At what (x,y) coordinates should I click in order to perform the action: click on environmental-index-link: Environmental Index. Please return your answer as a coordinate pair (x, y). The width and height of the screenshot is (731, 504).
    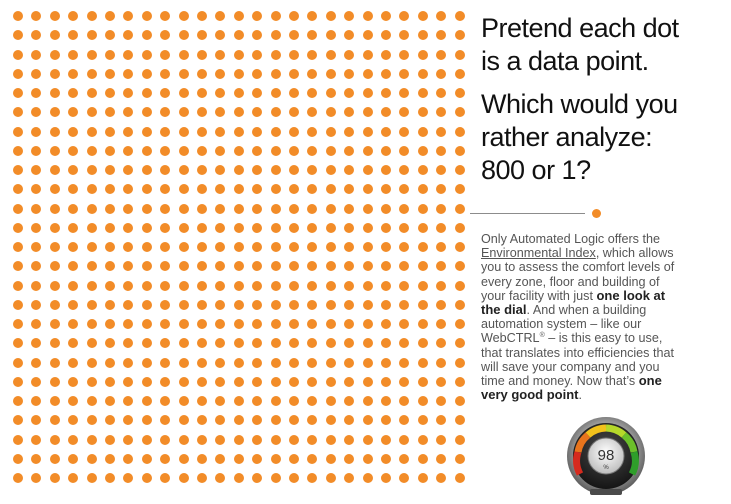
    Looking at the image, I should click on (538, 253).